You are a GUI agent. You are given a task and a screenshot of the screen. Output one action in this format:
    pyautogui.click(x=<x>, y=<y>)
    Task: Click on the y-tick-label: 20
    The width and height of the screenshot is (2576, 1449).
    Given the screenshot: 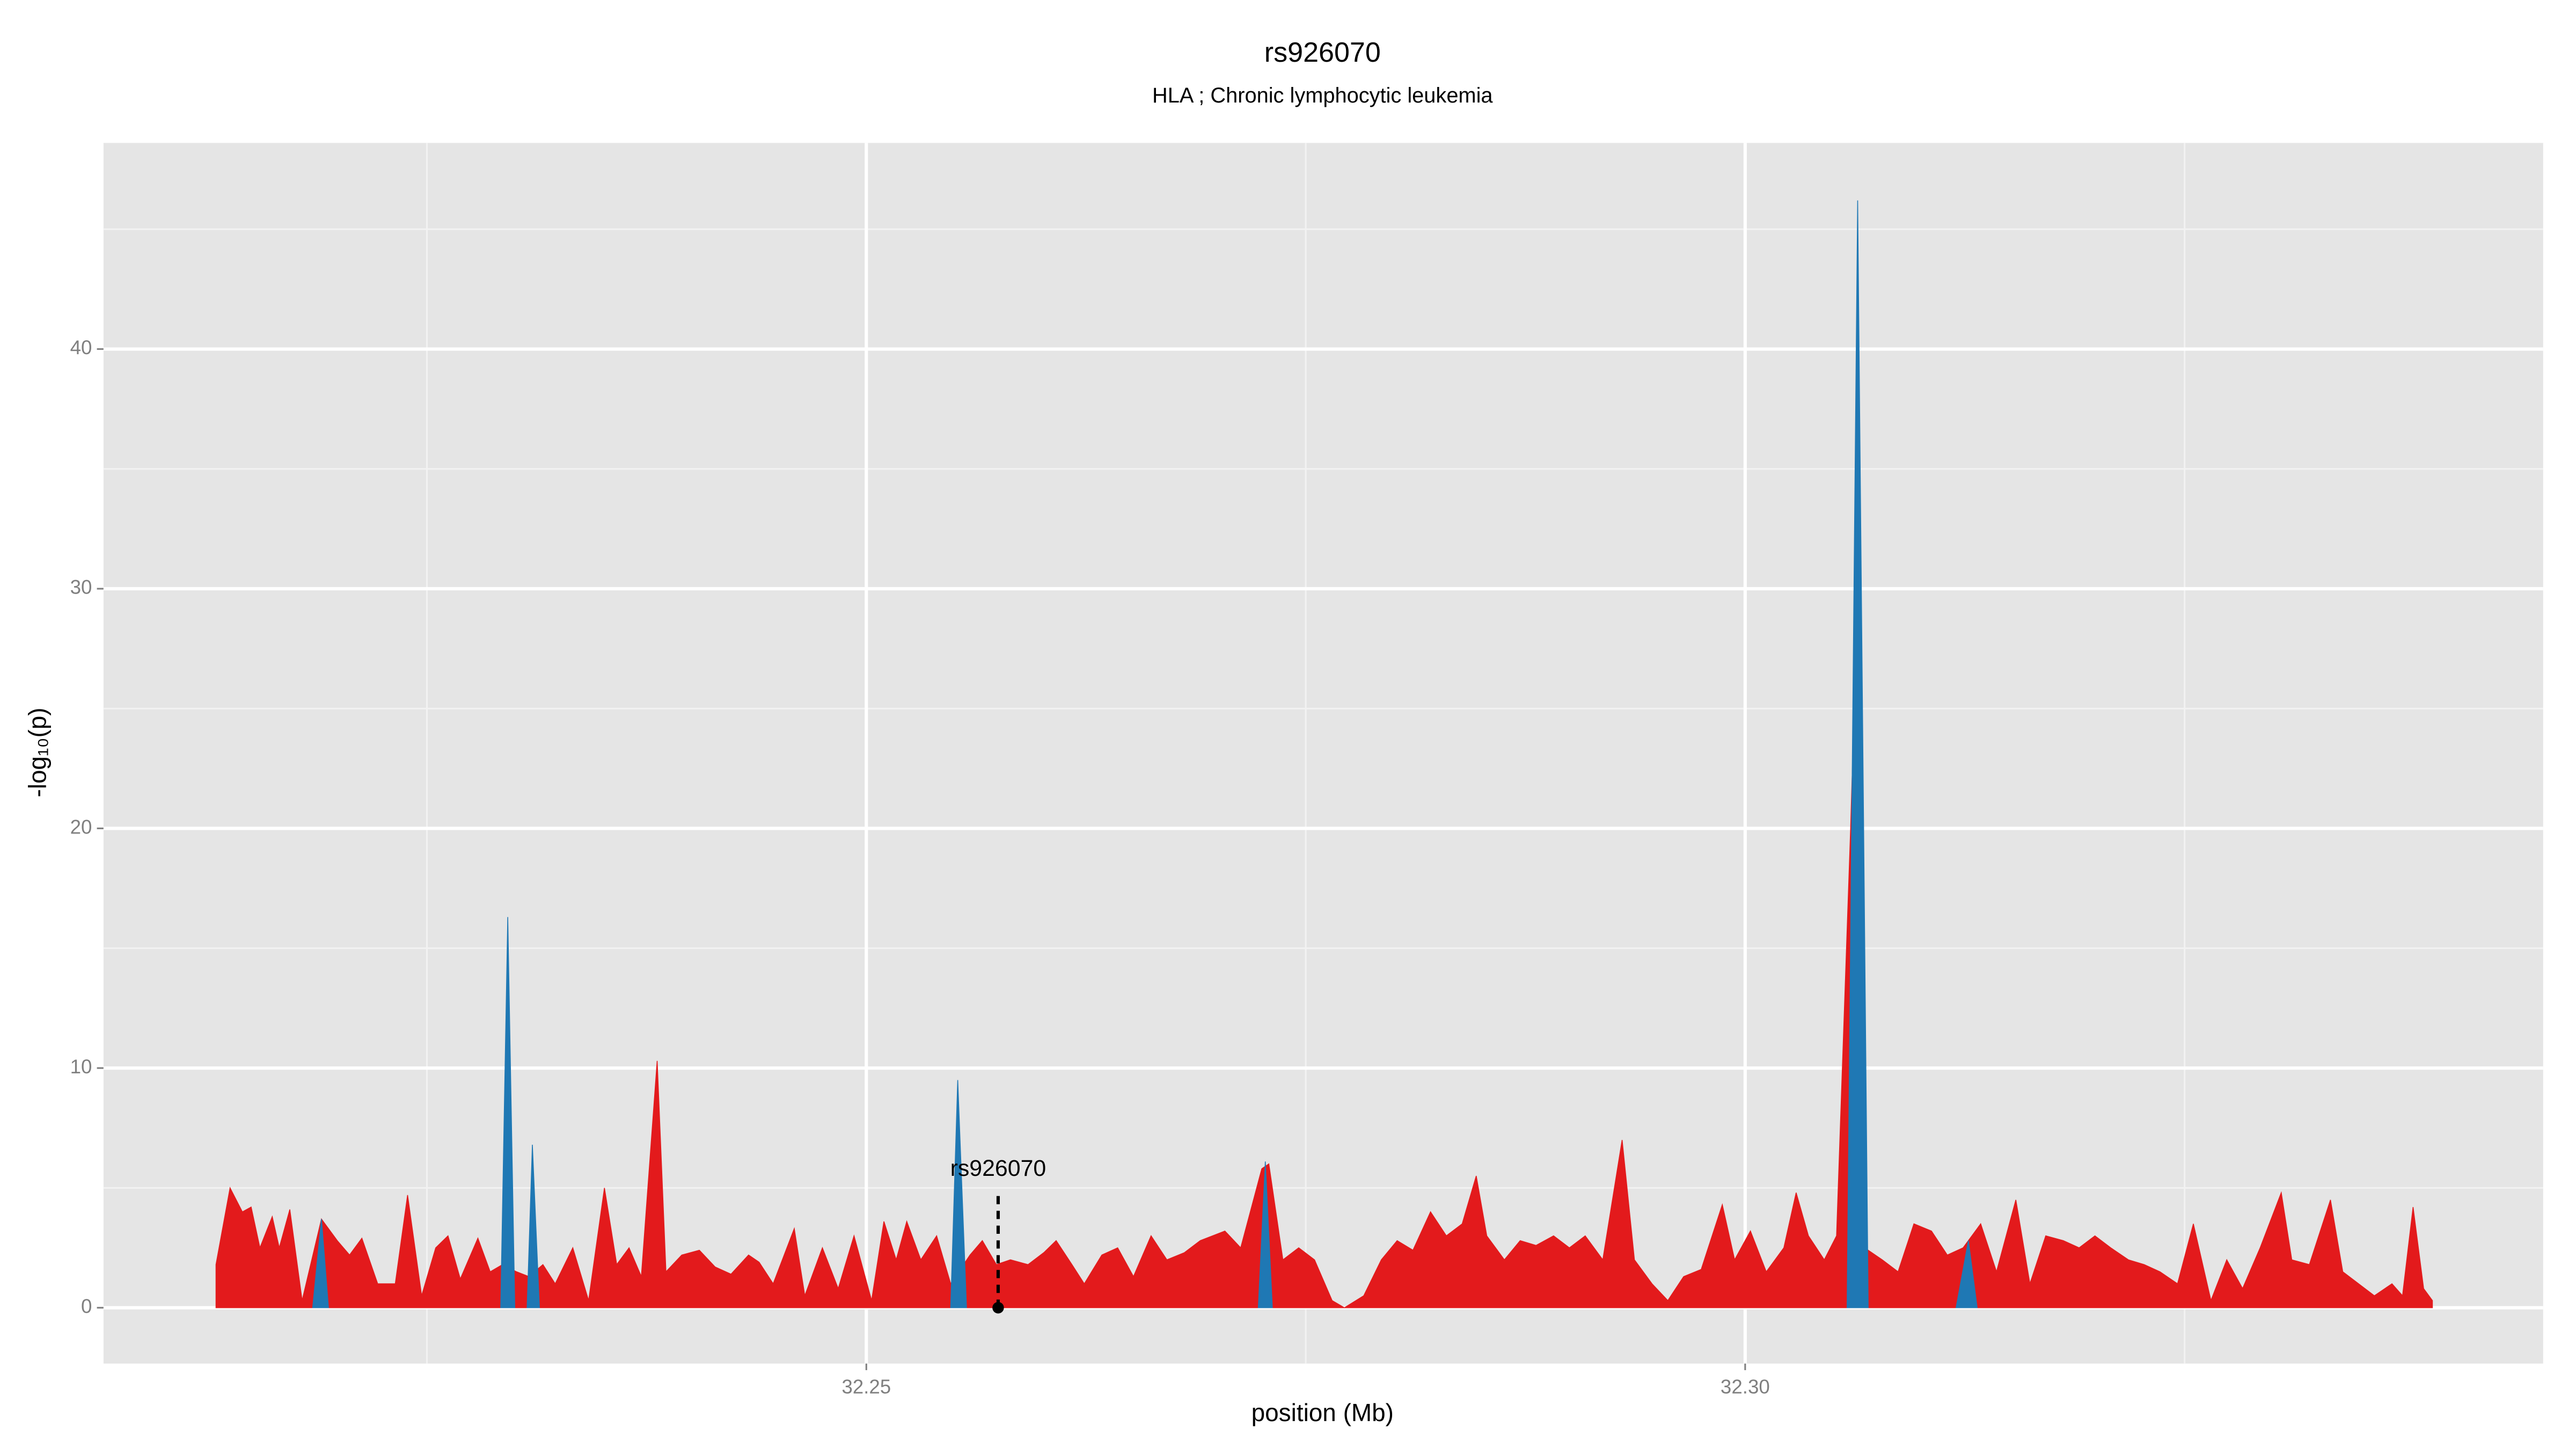 What is the action you would take?
    pyautogui.click(x=81, y=827)
    